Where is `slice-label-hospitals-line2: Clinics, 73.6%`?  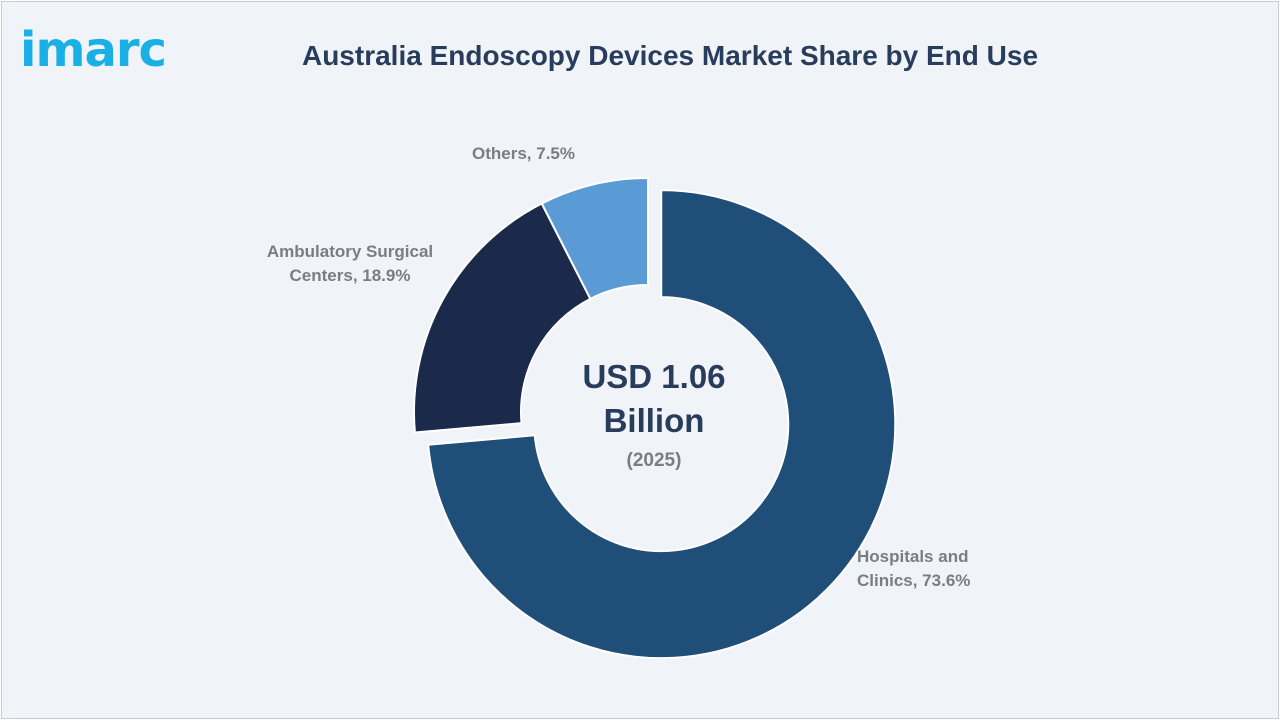
slice-label-hospitals-line2: Clinics, 73.6% is located at coordinates (914, 580).